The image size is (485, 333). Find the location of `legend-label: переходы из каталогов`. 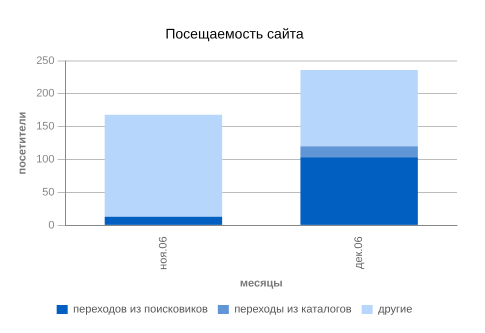

legend-label: переходы из каталогов is located at coordinates (293, 310).